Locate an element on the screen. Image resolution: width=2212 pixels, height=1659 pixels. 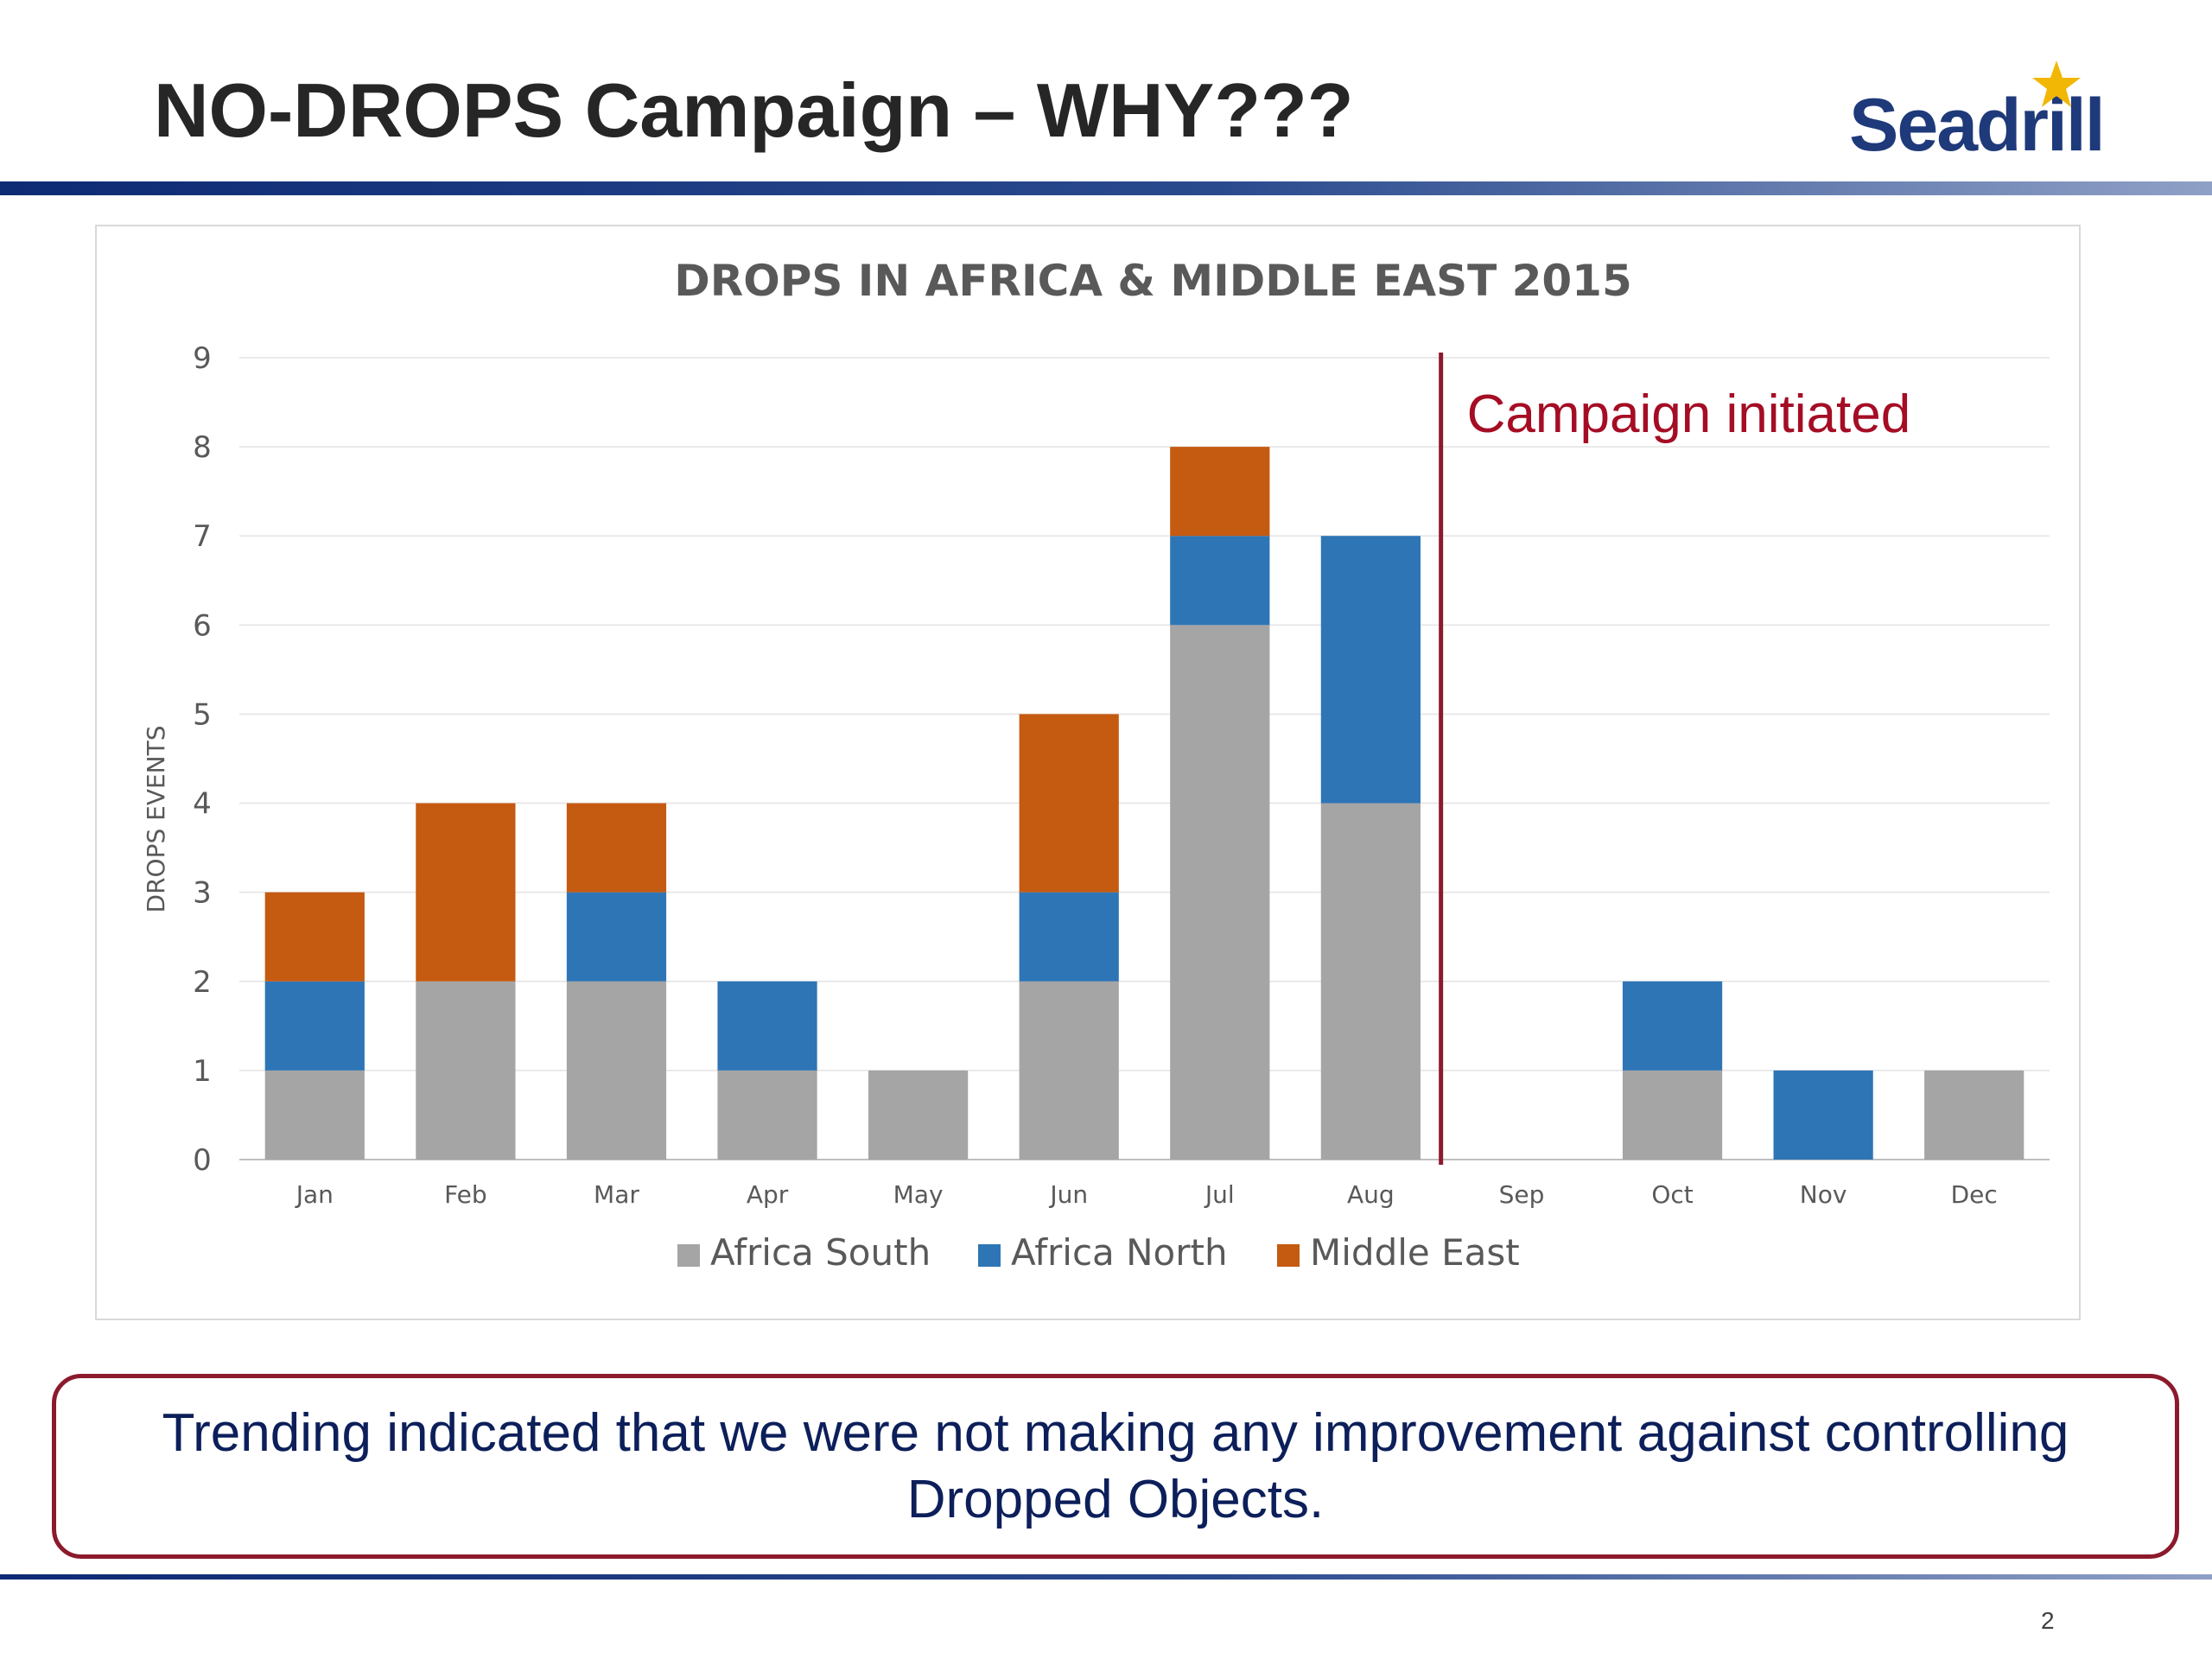
y-axis-label: DROPS EVENTS is located at coordinates (156, 819).